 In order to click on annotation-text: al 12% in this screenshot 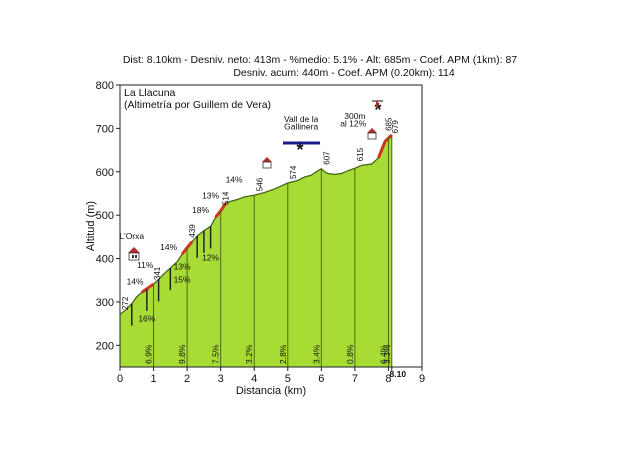, I will do `click(353, 124)`.